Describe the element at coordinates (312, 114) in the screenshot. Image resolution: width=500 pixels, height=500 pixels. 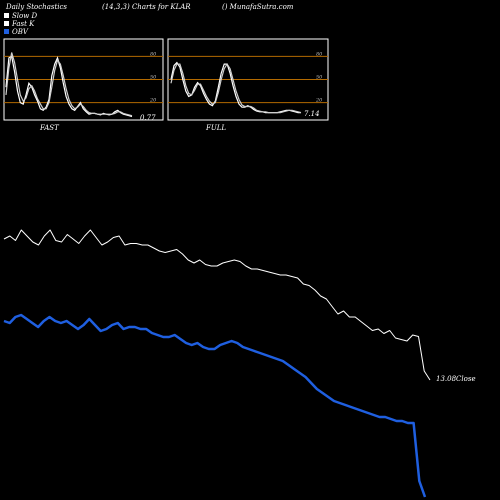
I see `full-panel-value: 7.14` at that location.